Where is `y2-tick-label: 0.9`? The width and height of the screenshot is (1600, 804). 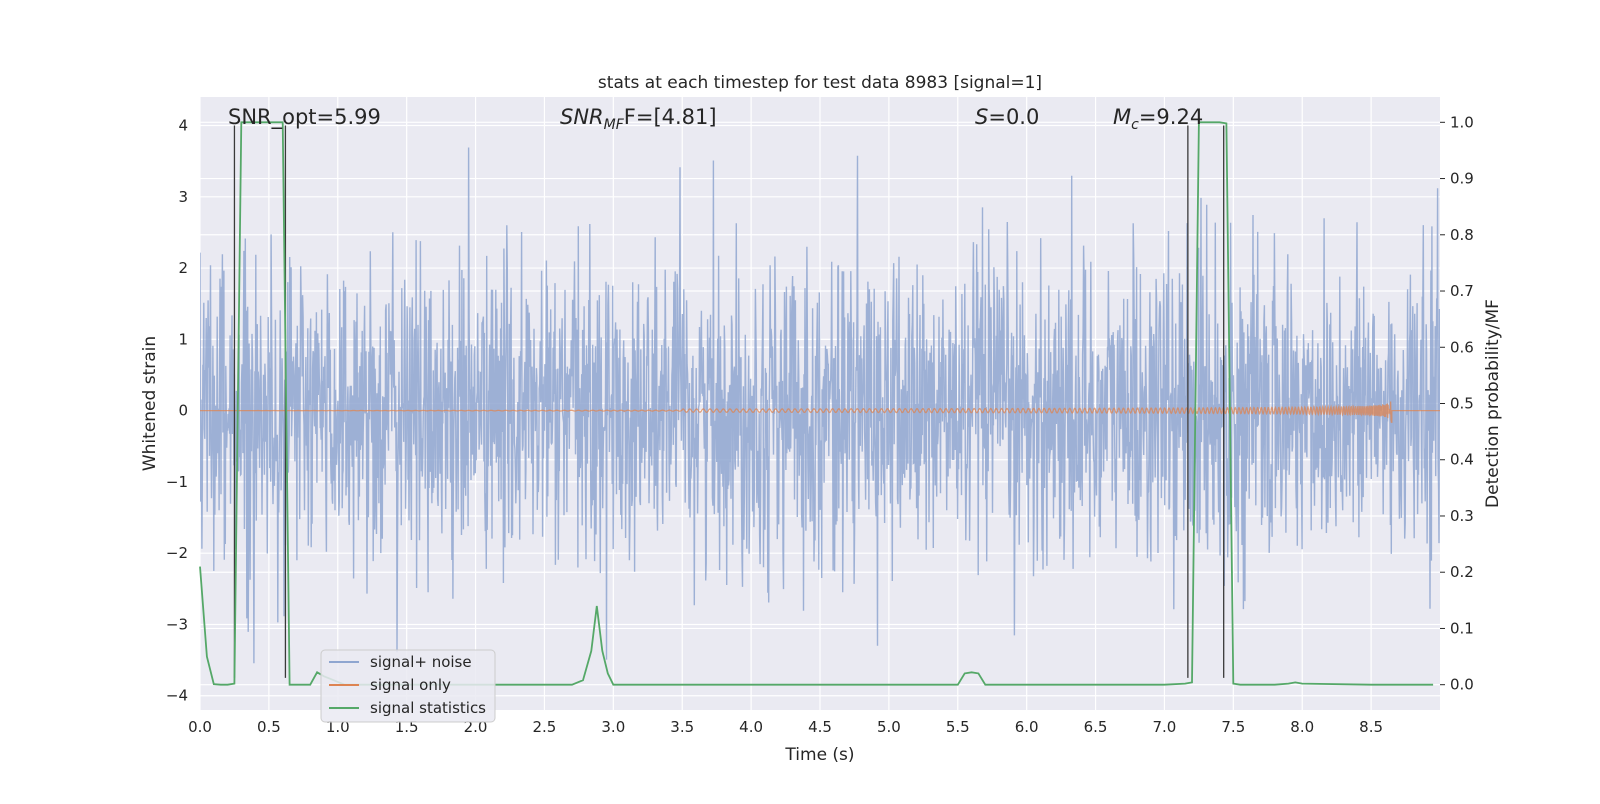
y2-tick-label: 0.9 is located at coordinates (1462, 179).